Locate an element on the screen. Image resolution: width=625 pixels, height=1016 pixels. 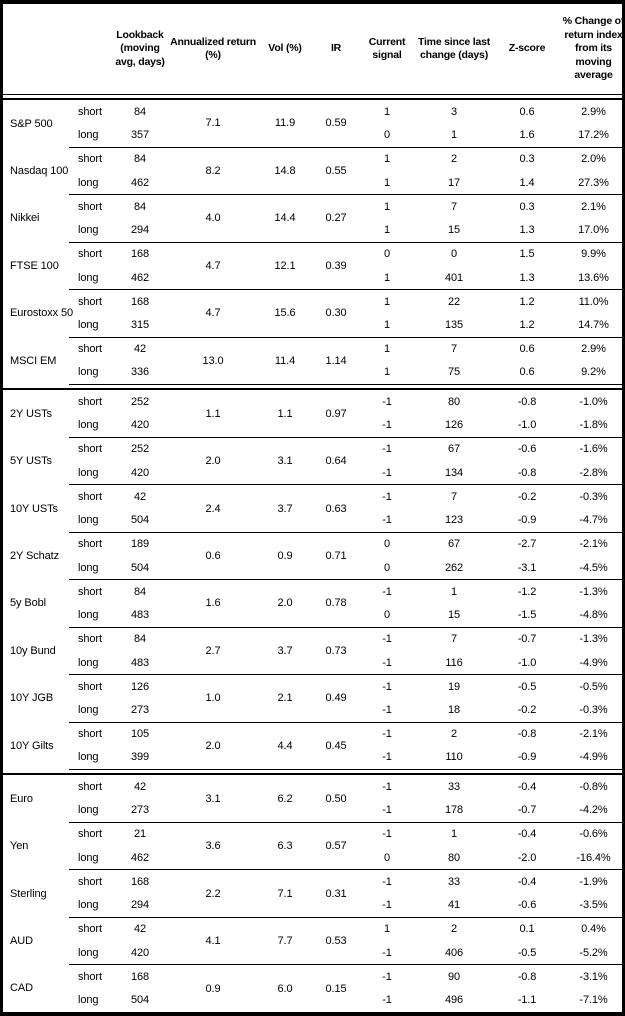
vol-cell: 3.7 is located at coordinates (285, 508).